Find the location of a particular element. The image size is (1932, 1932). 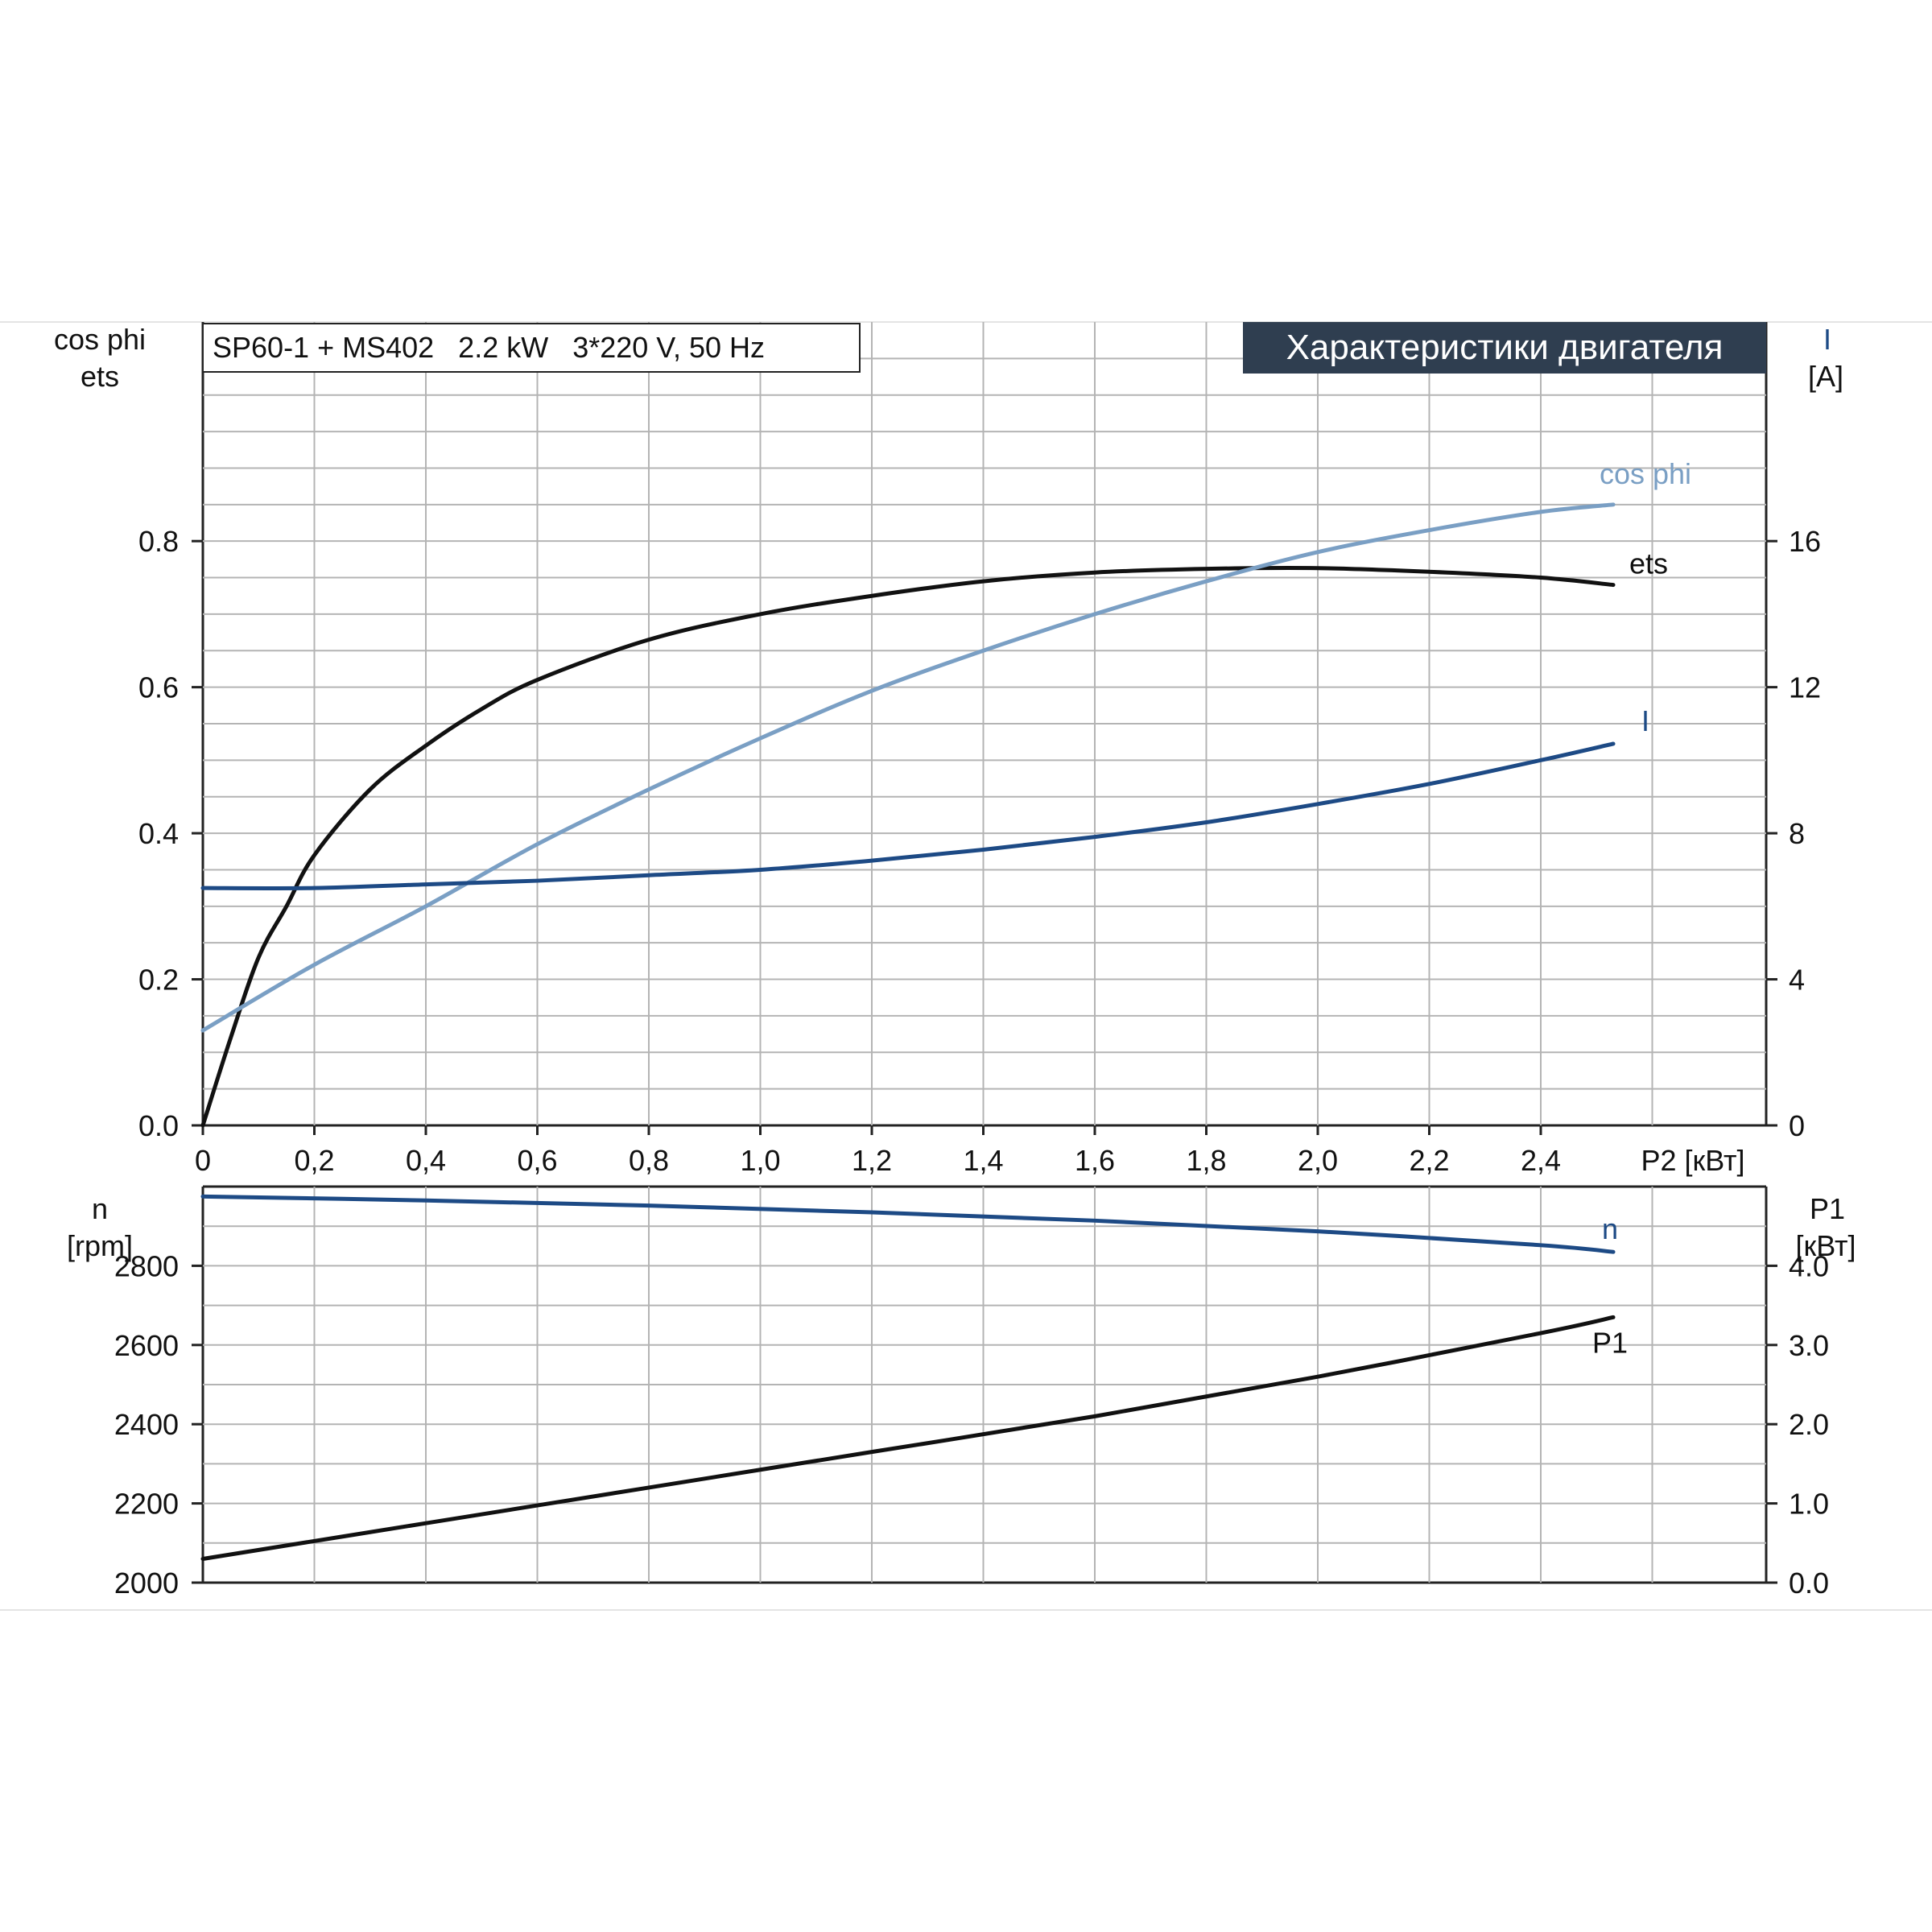

panel1-series-label-p1: P1 is located at coordinates (1610, 1342).